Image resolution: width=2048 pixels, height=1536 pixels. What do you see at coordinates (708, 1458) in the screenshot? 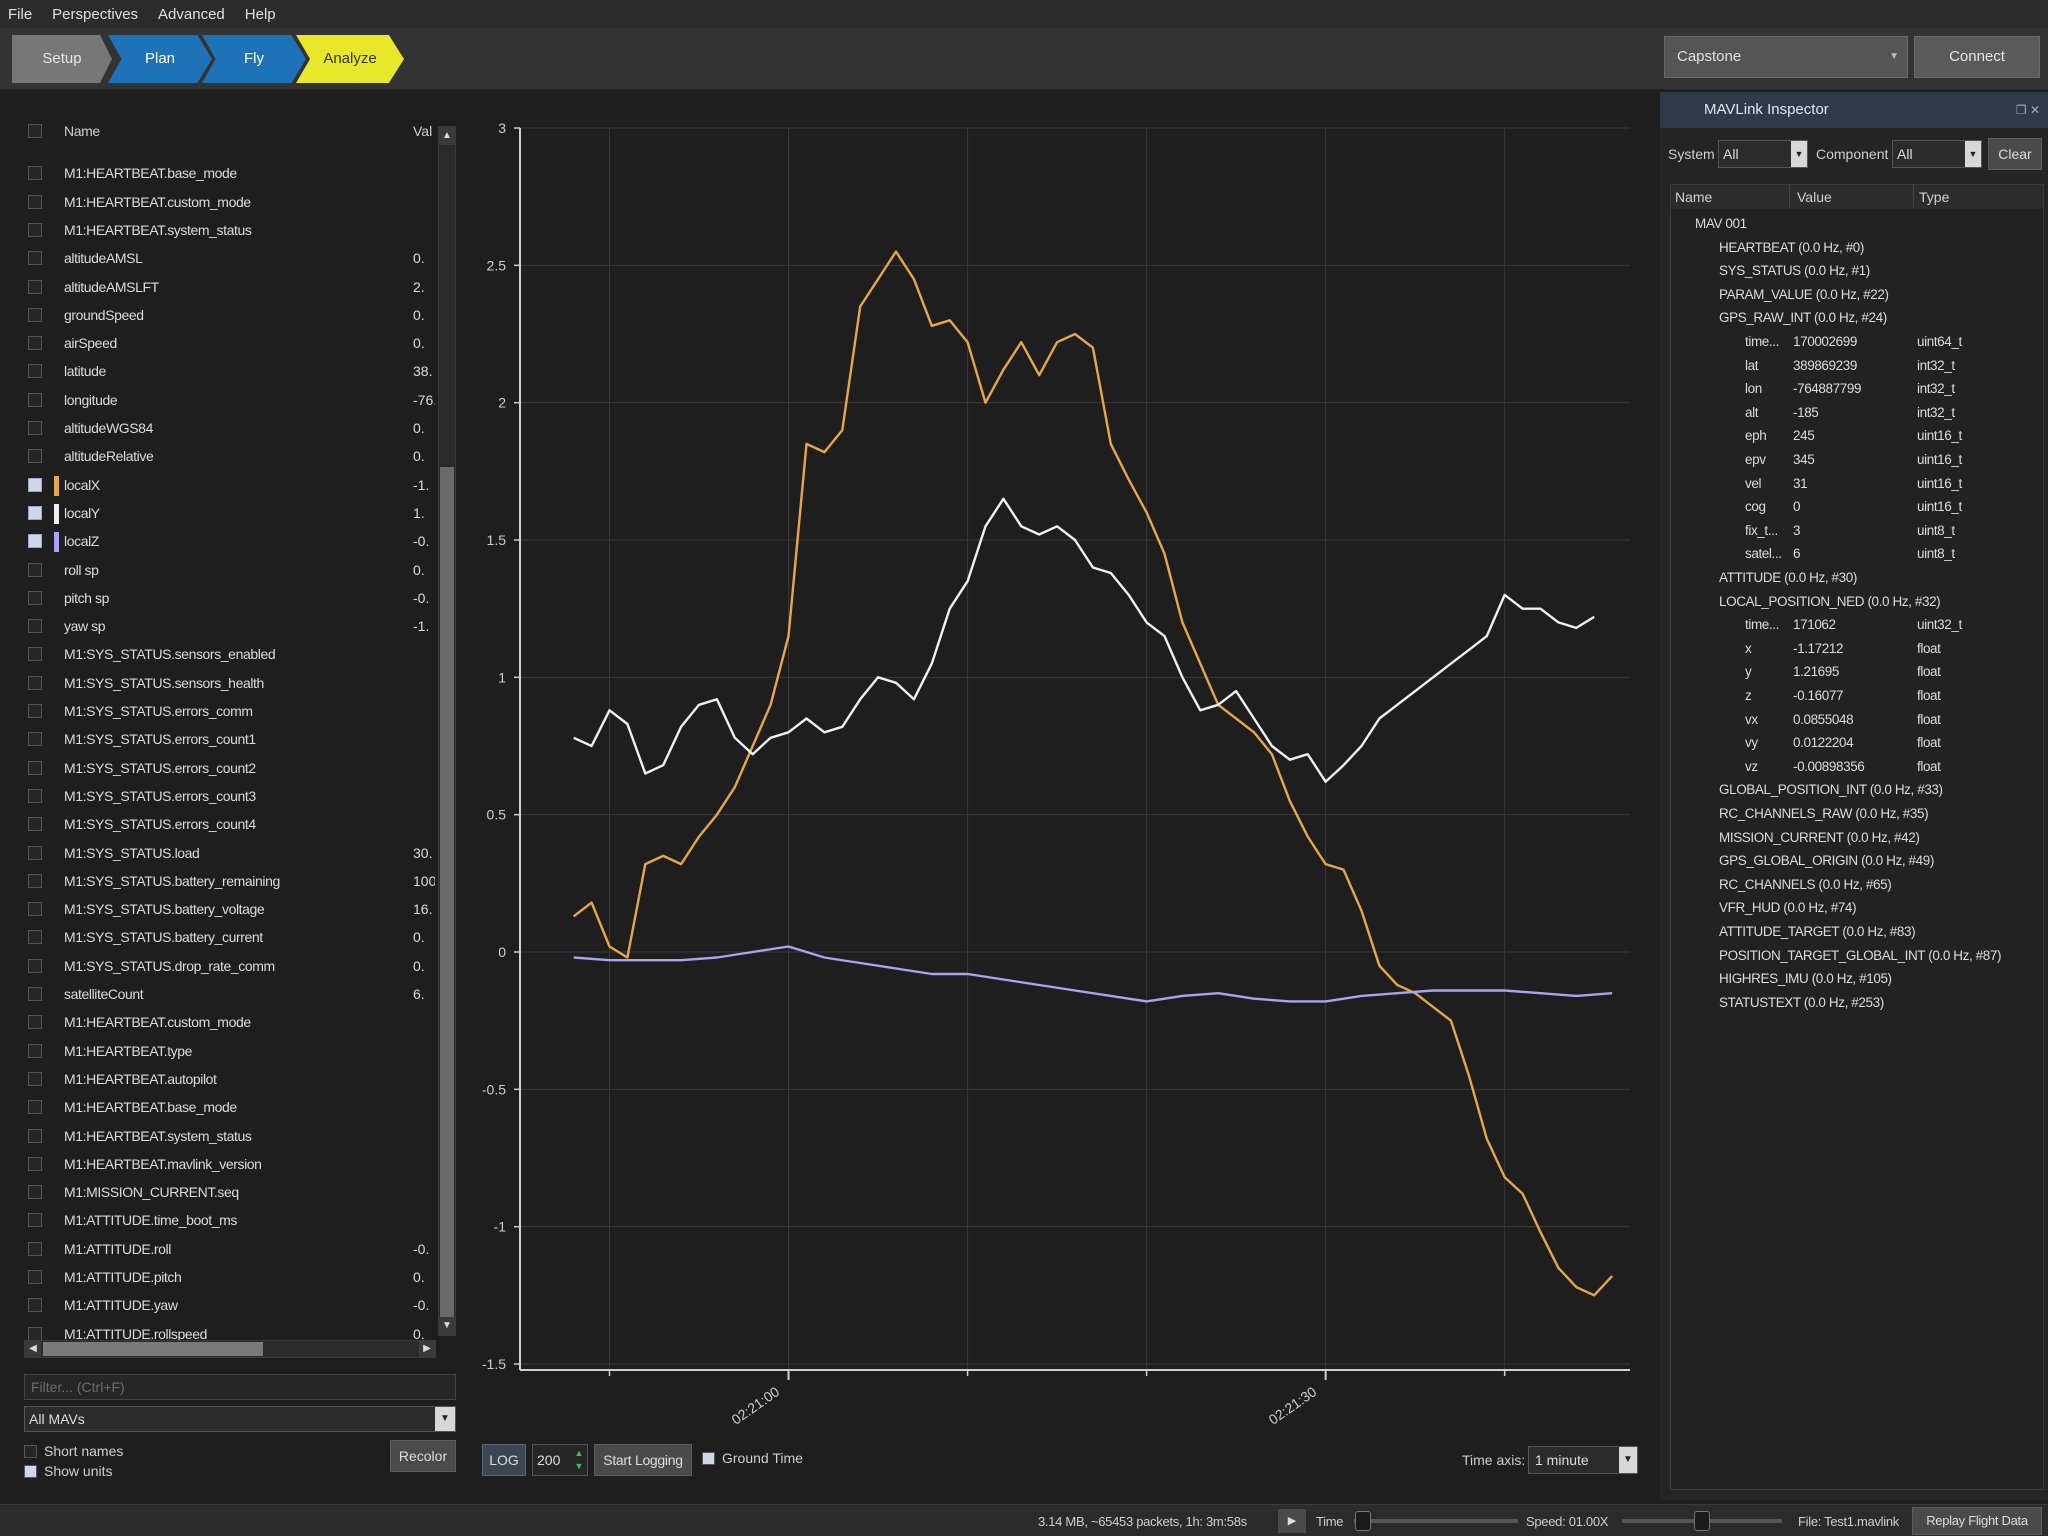
I see `ground-time-checkbox` at bounding box center [708, 1458].